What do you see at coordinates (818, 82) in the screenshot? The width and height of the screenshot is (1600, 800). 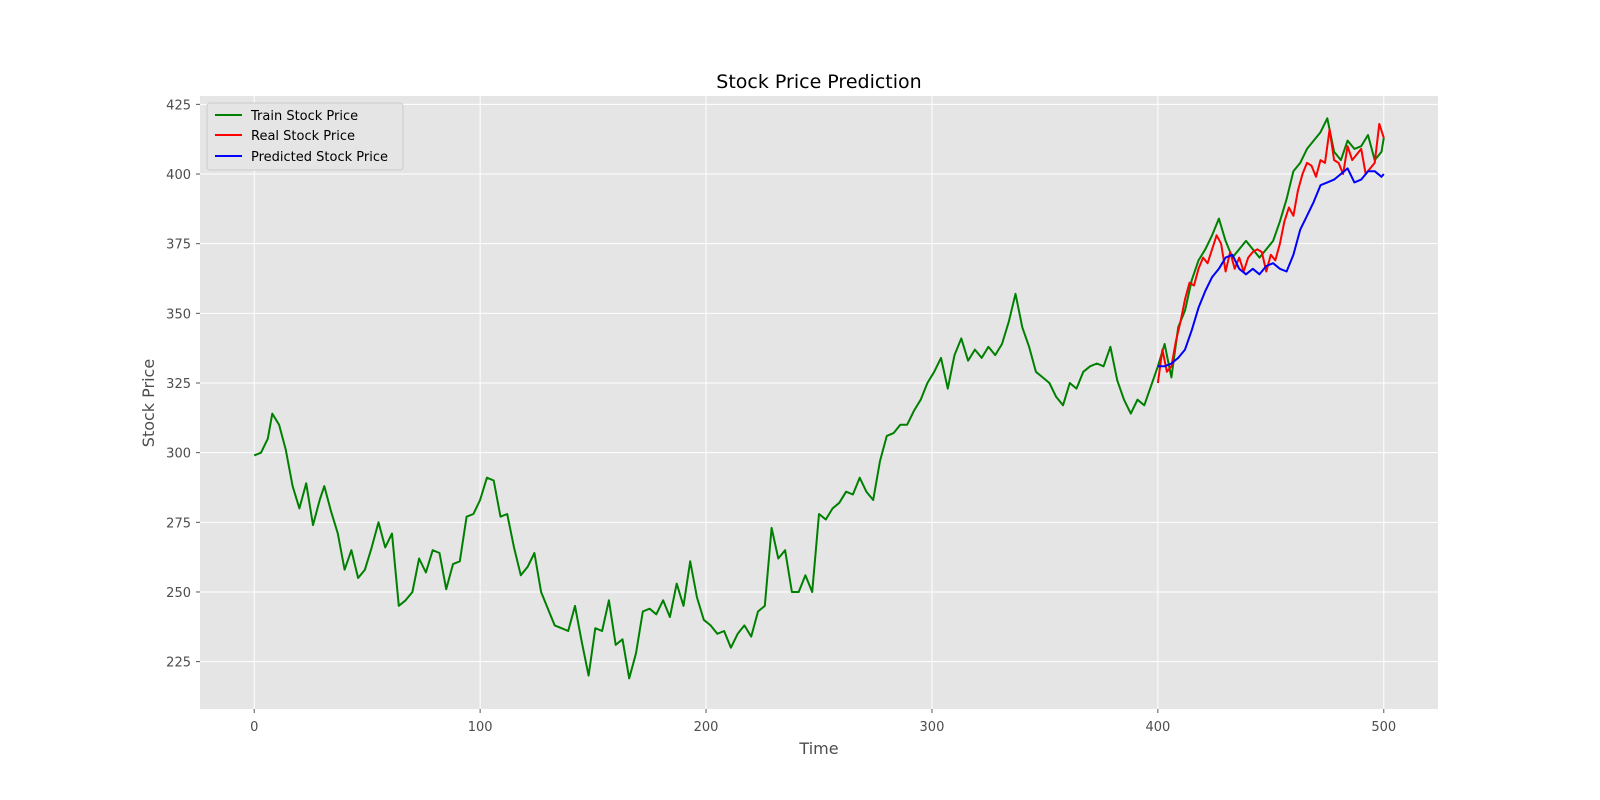 I see `chart-title: Stock Price Prediction` at bounding box center [818, 82].